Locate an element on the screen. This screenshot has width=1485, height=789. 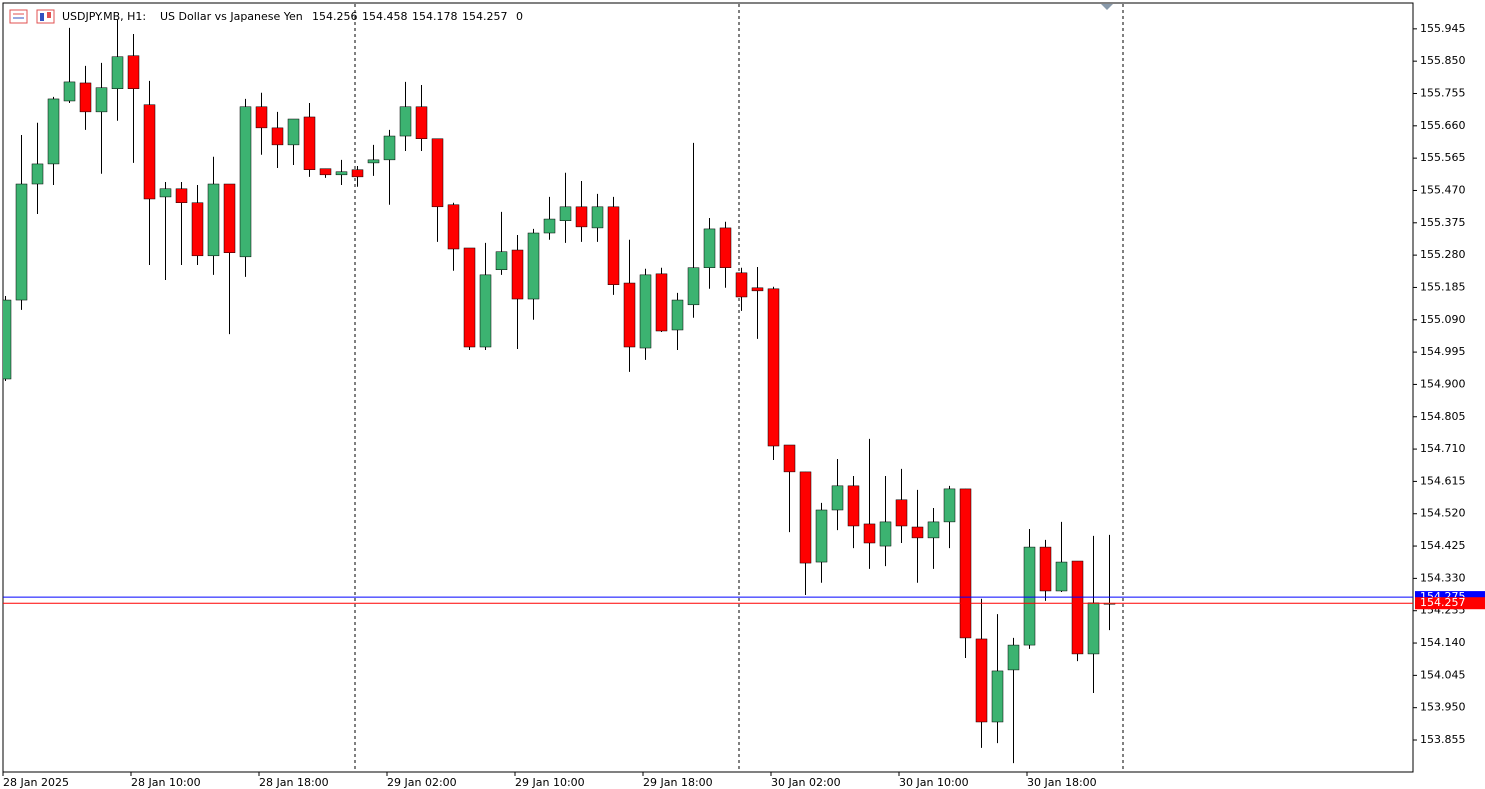
x-tick-label: 29 Jan 10:00 is located at coordinates (550, 782).